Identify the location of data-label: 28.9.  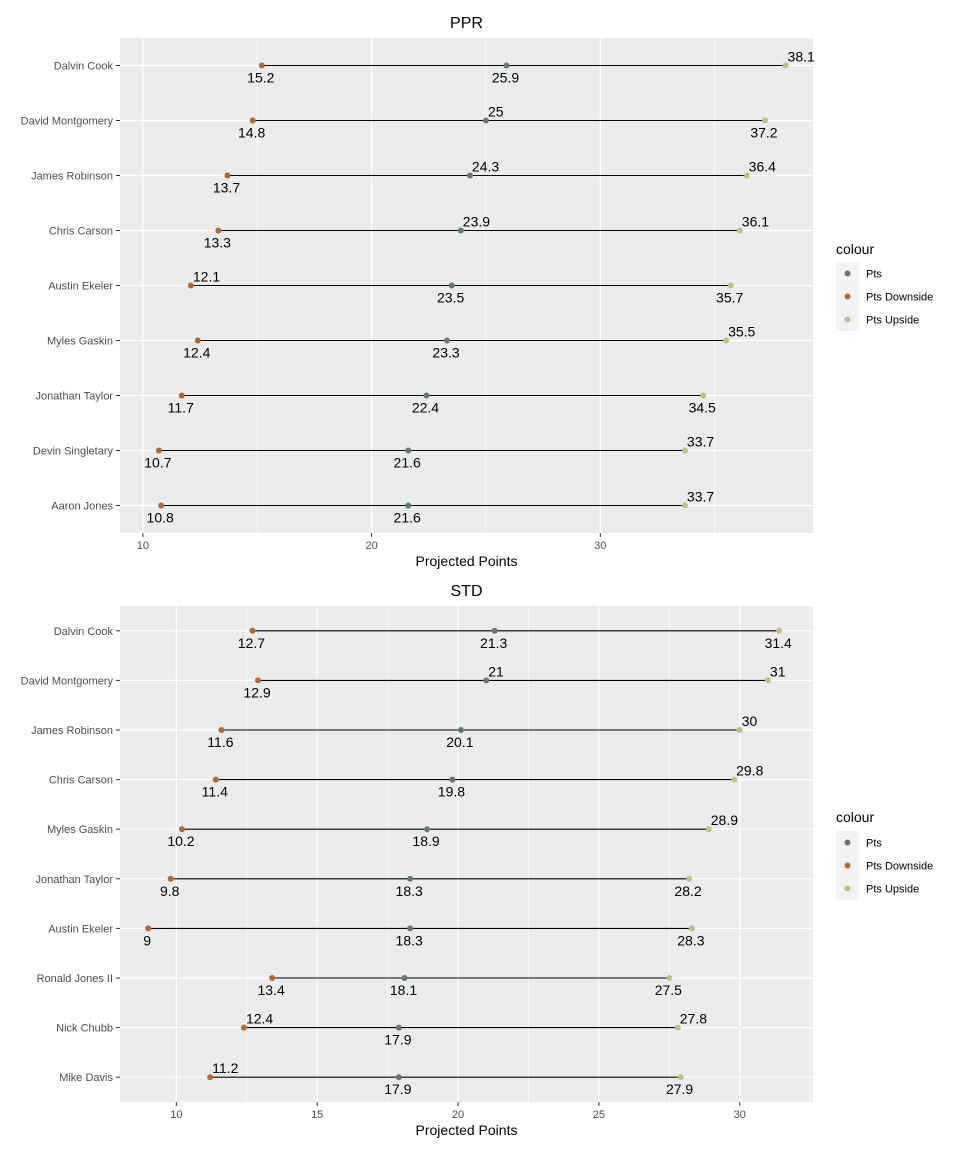
(724, 820).